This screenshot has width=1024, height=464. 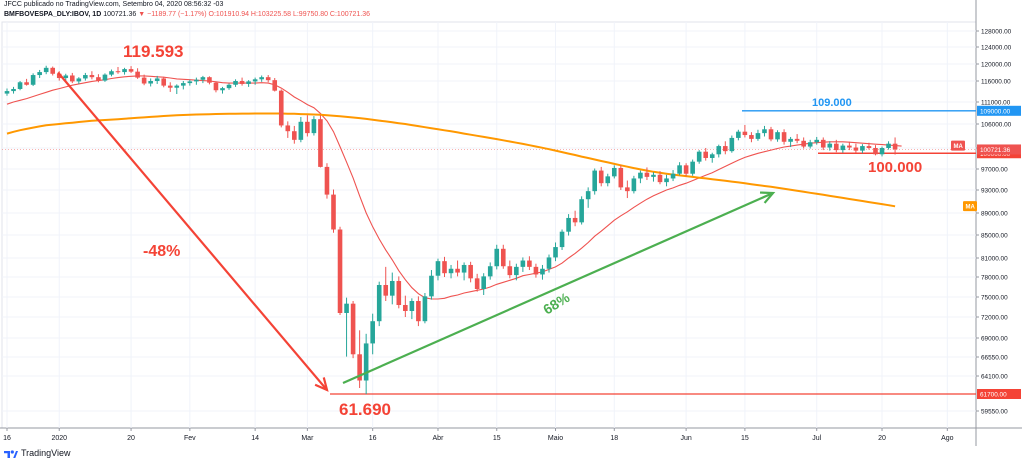 I want to click on ma-tag-0-bg, so click(x=958, y=145).